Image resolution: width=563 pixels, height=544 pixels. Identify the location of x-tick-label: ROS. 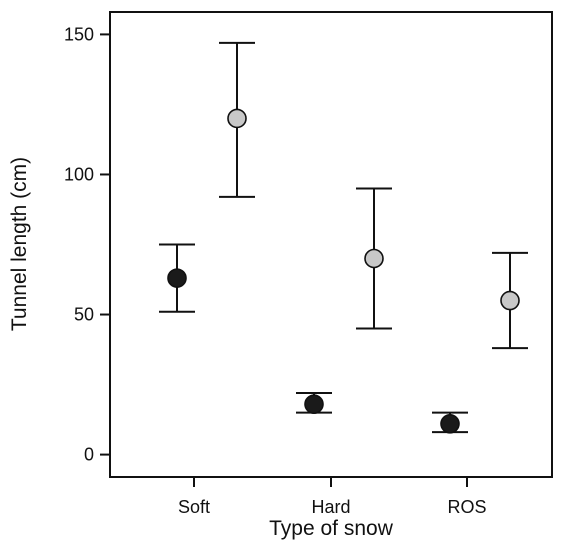
(466, 507).